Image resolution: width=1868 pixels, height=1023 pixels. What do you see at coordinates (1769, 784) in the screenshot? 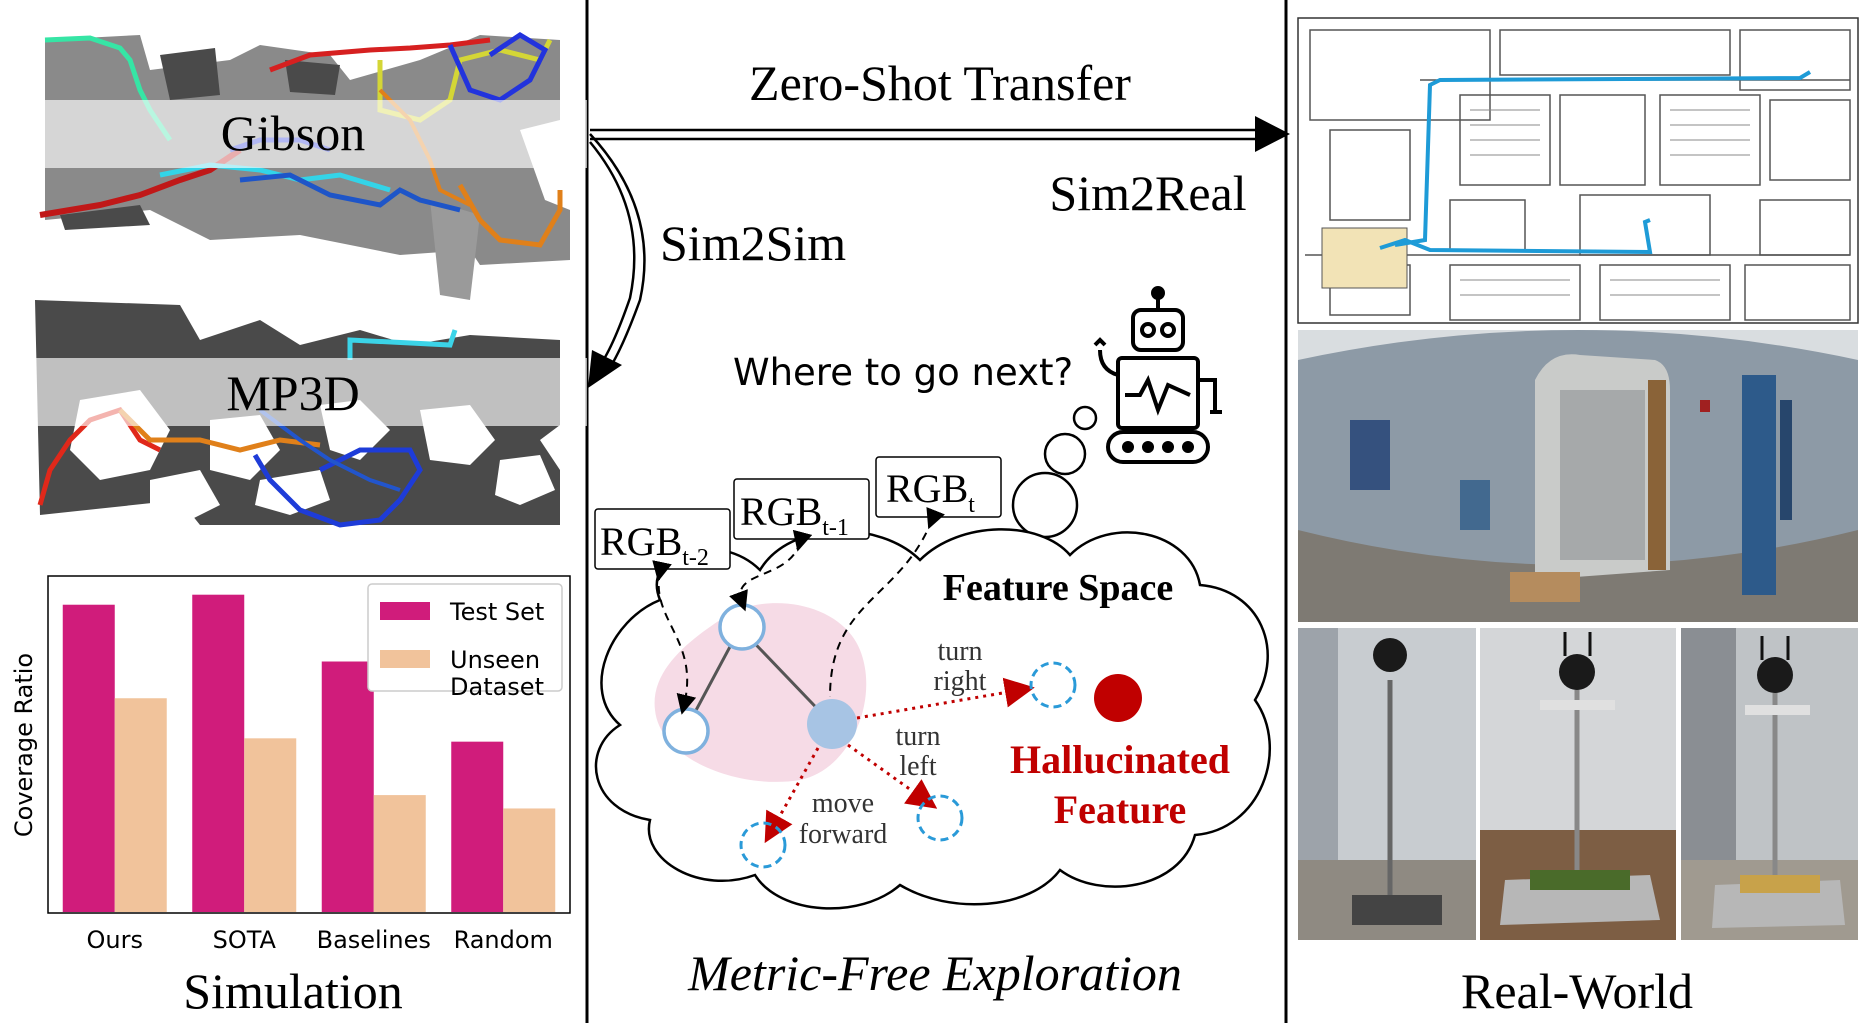
I see `robot-photo-right` at bounding box center [1769, 784].